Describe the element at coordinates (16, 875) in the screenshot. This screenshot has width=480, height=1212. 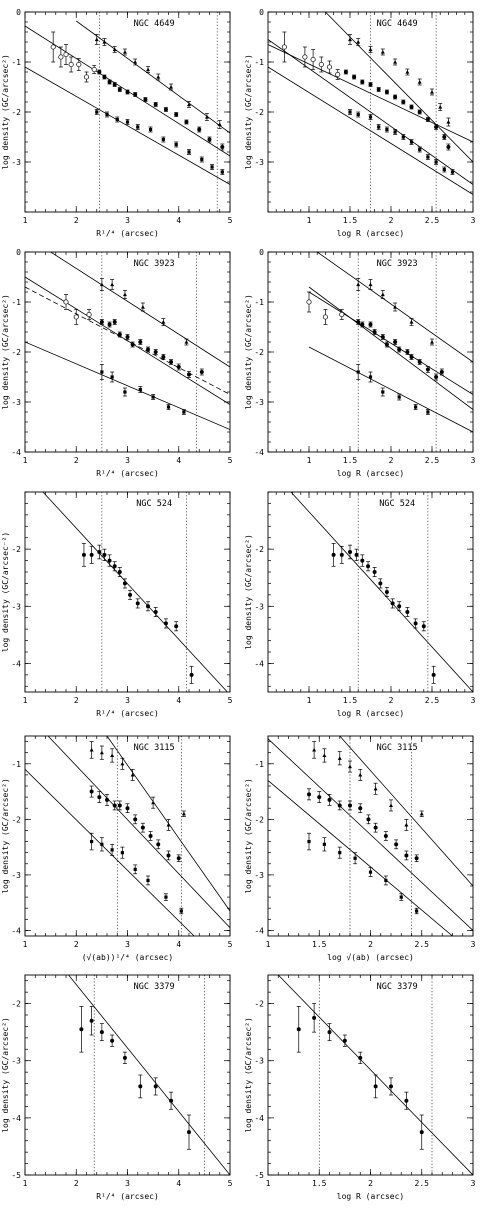
I see `y-tick-label: -3` at that location.